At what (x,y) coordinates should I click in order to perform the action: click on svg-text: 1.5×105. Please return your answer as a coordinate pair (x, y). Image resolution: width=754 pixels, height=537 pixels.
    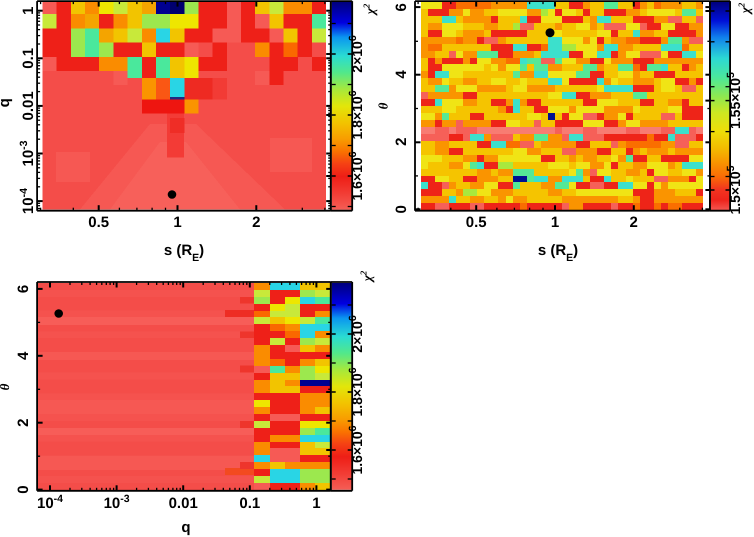
    Looking at the image, I should click on (734, 189).